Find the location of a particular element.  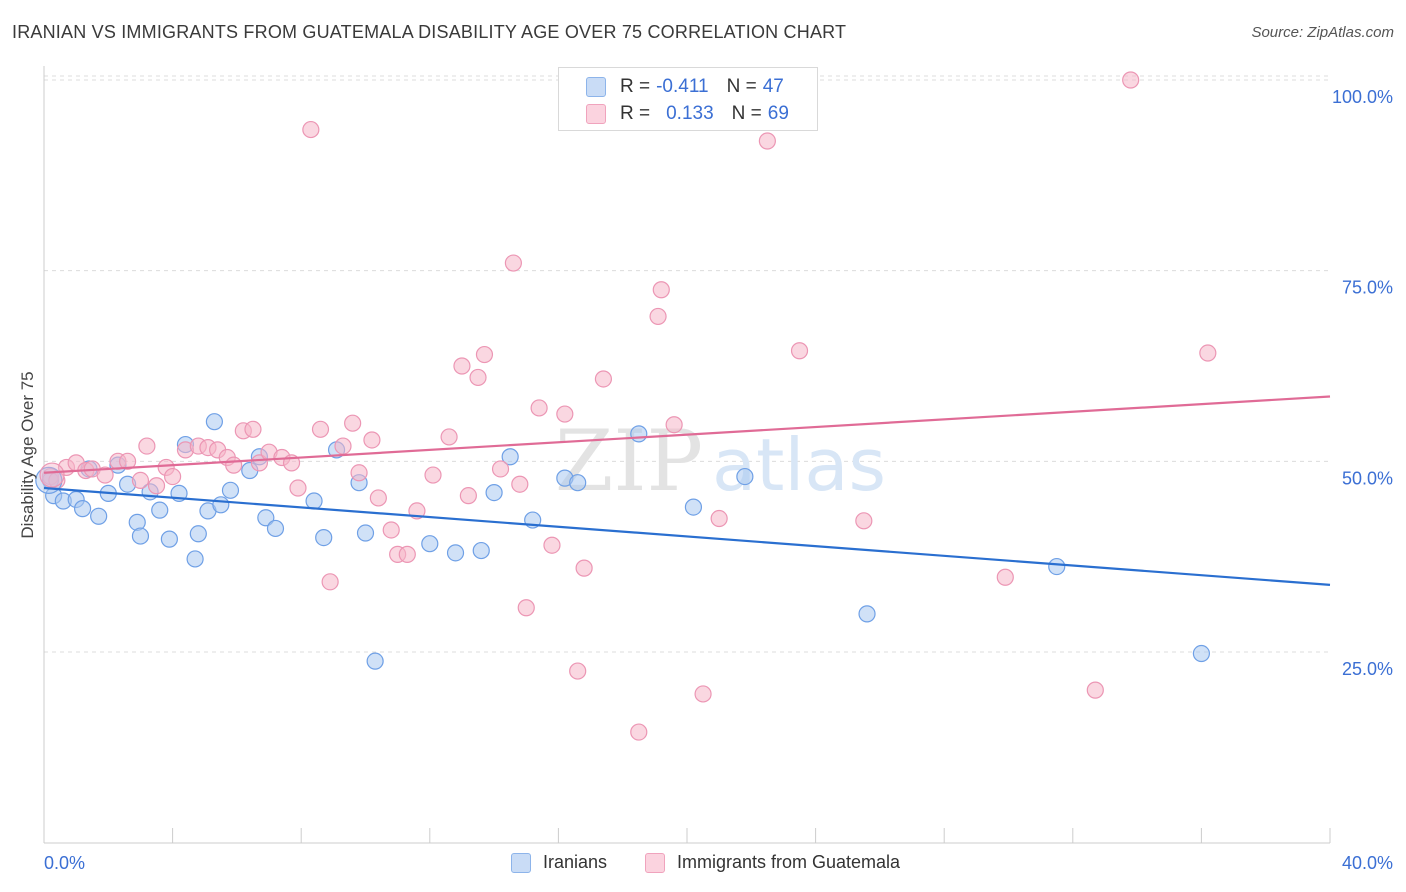

legend-item-iranians: Iranians is located at coordinates (559, 862).